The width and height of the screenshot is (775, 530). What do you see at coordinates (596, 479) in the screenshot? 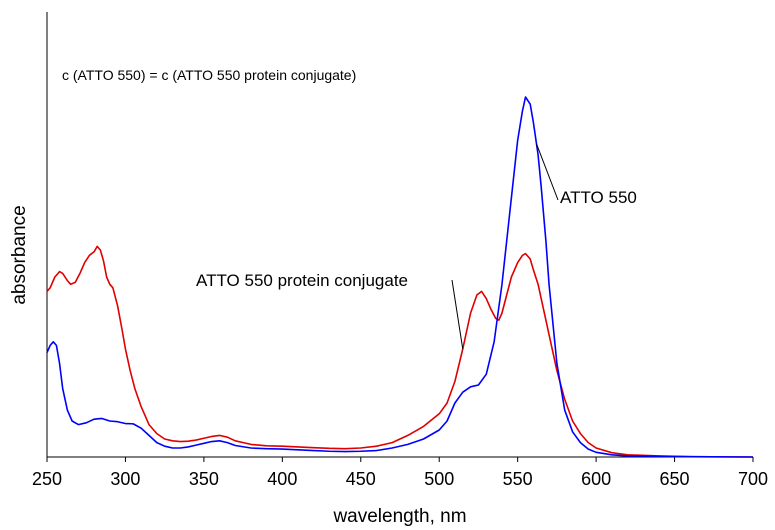
I see `x-tick-label-600: 600` at bounding box center [596, 479].